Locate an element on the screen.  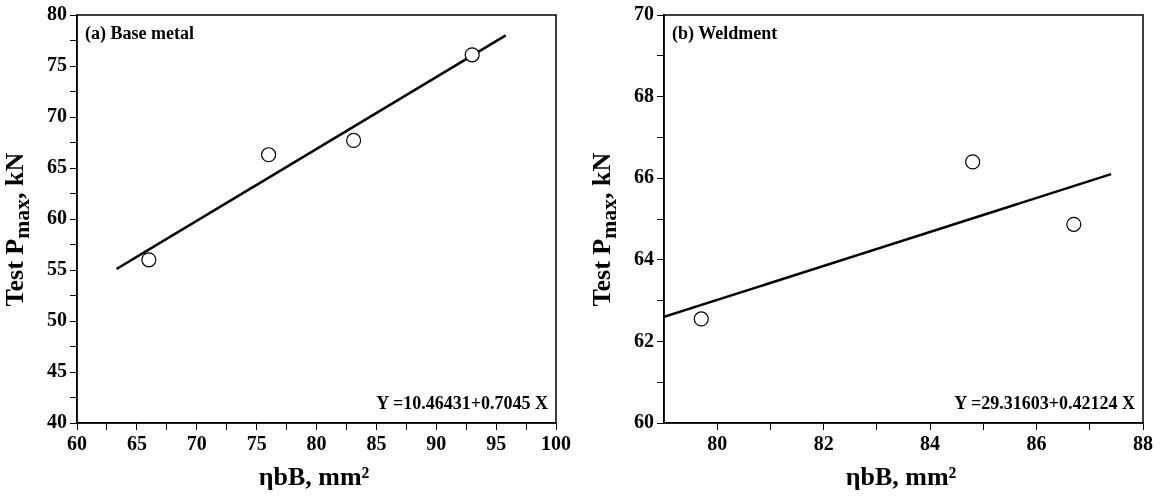
y-tick-label: 40 is located at coordinates (57, 421).